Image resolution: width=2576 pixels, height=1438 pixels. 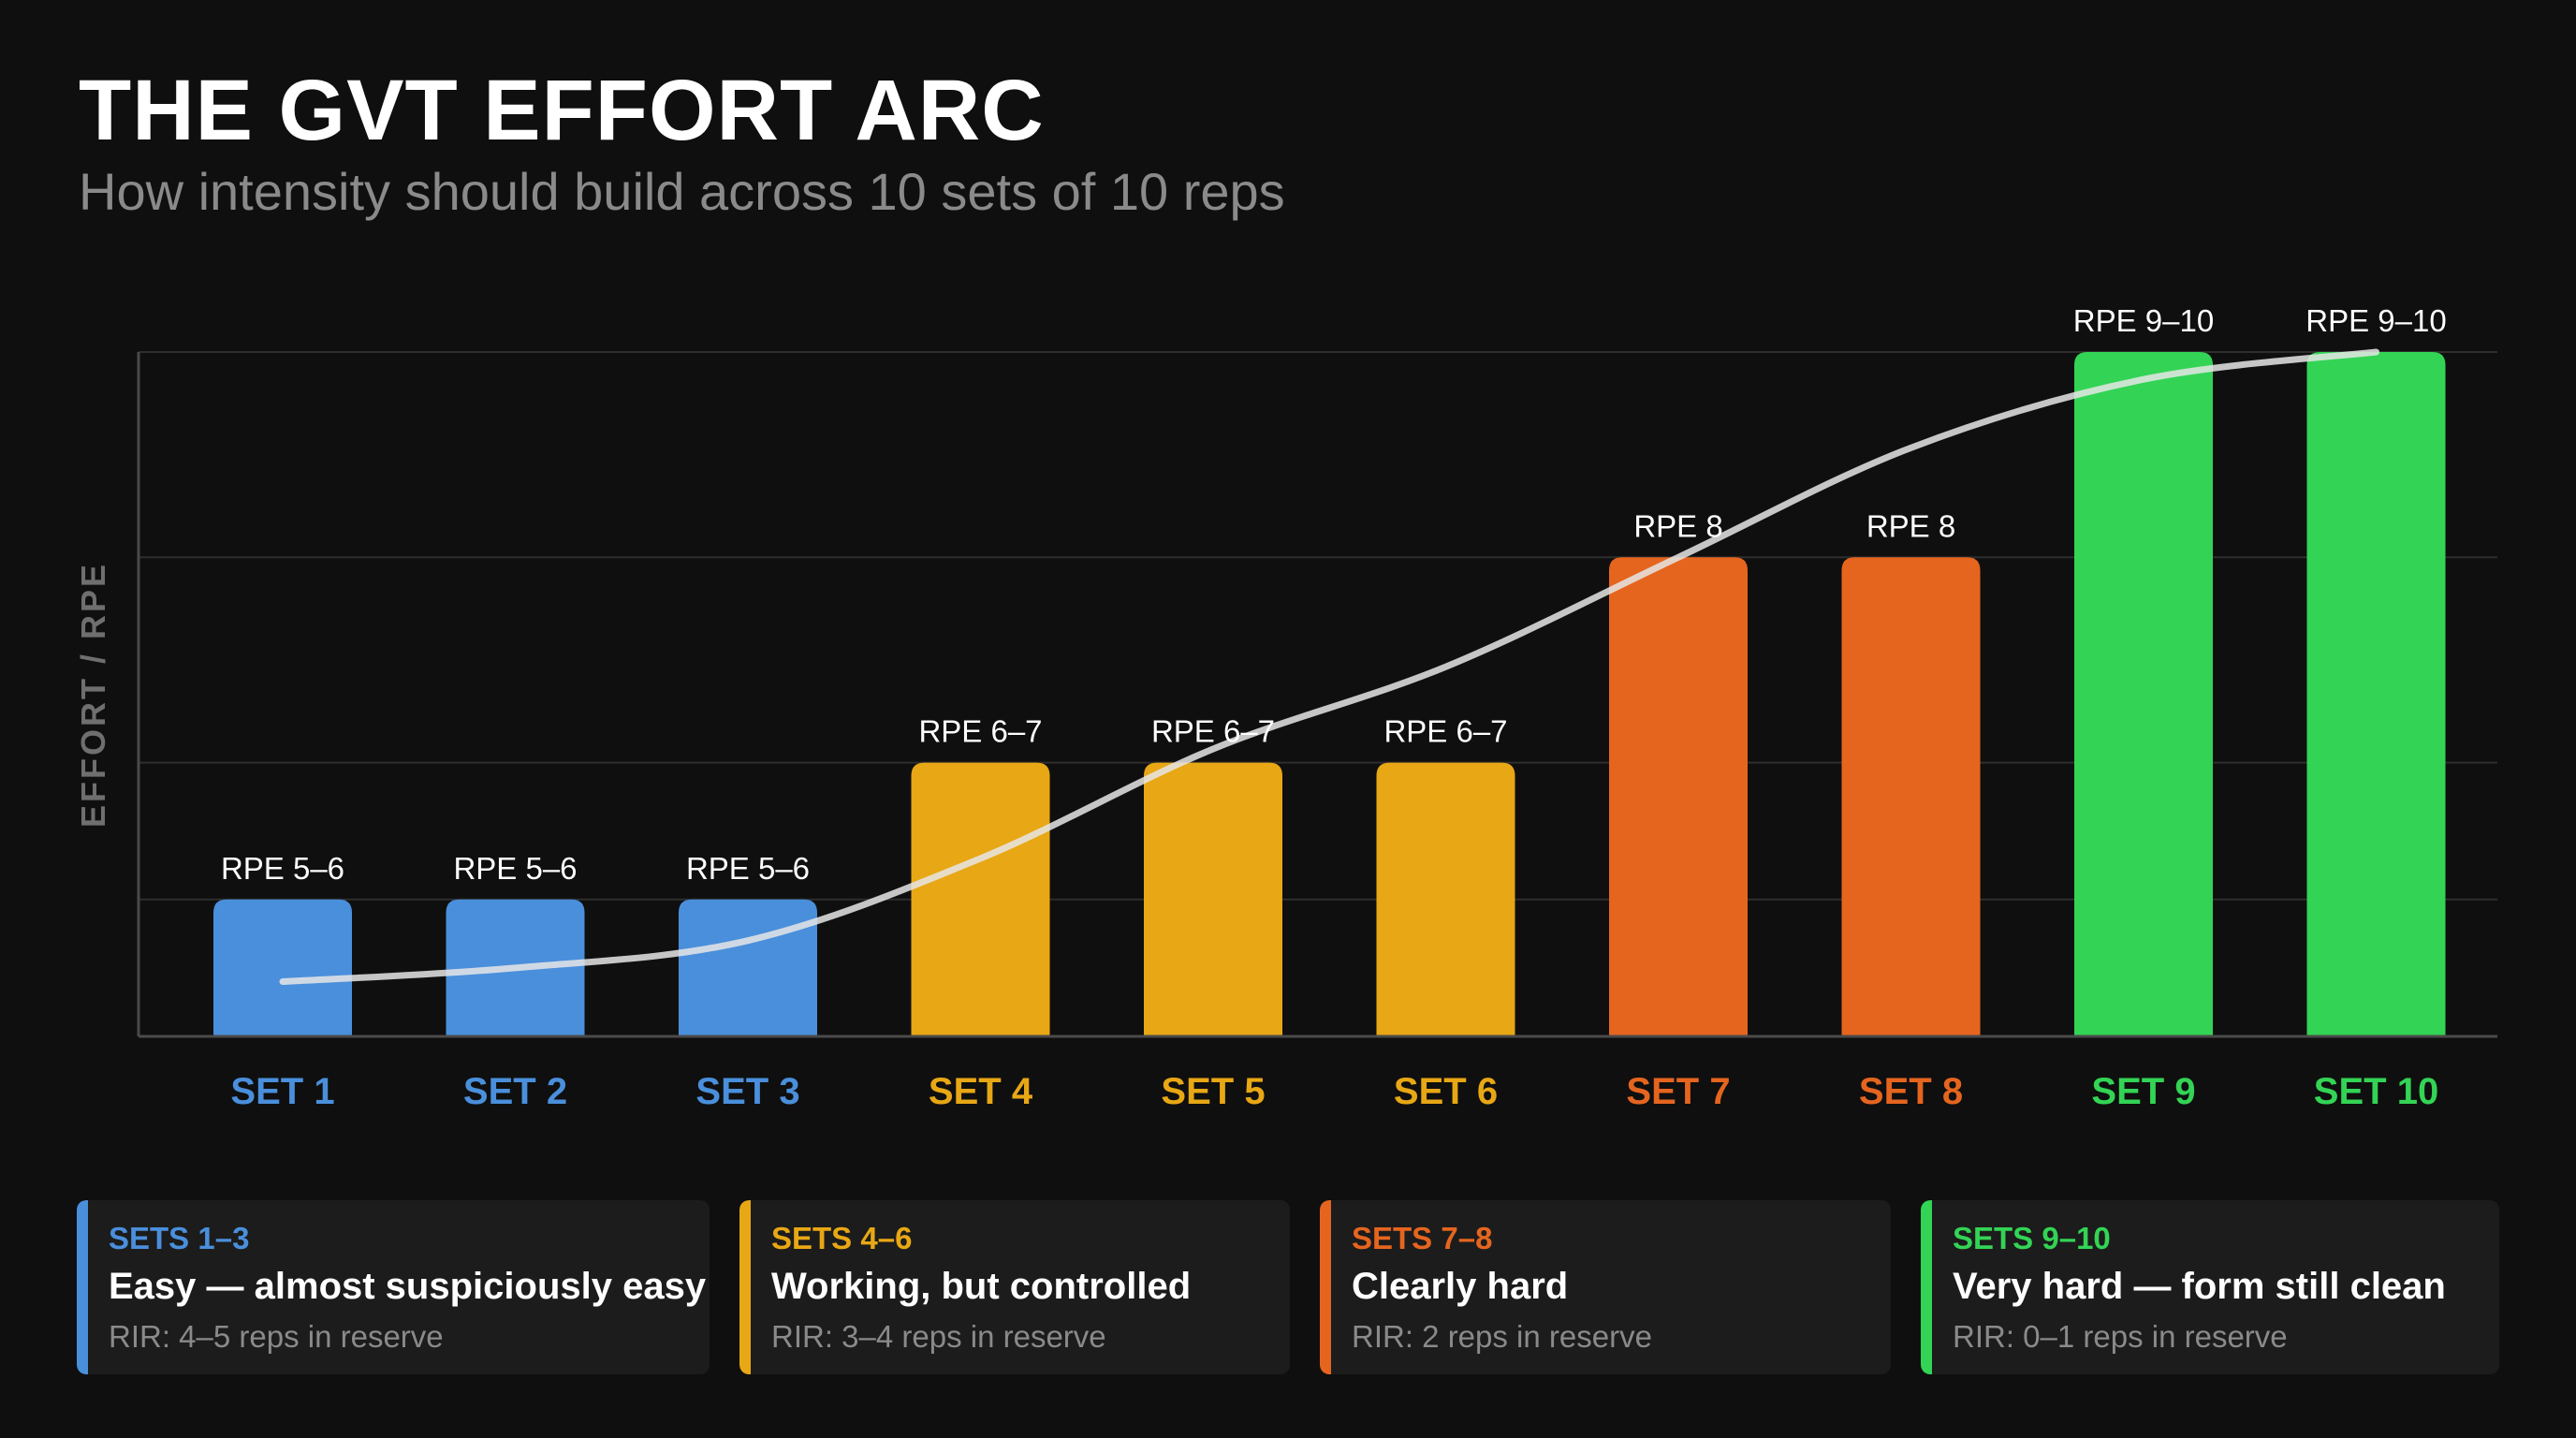 What do you see at coordinates (2032, 1238) in the screenshot?
I see `legend-range: SETS 9–10` at bounding box center [2032, 1238].